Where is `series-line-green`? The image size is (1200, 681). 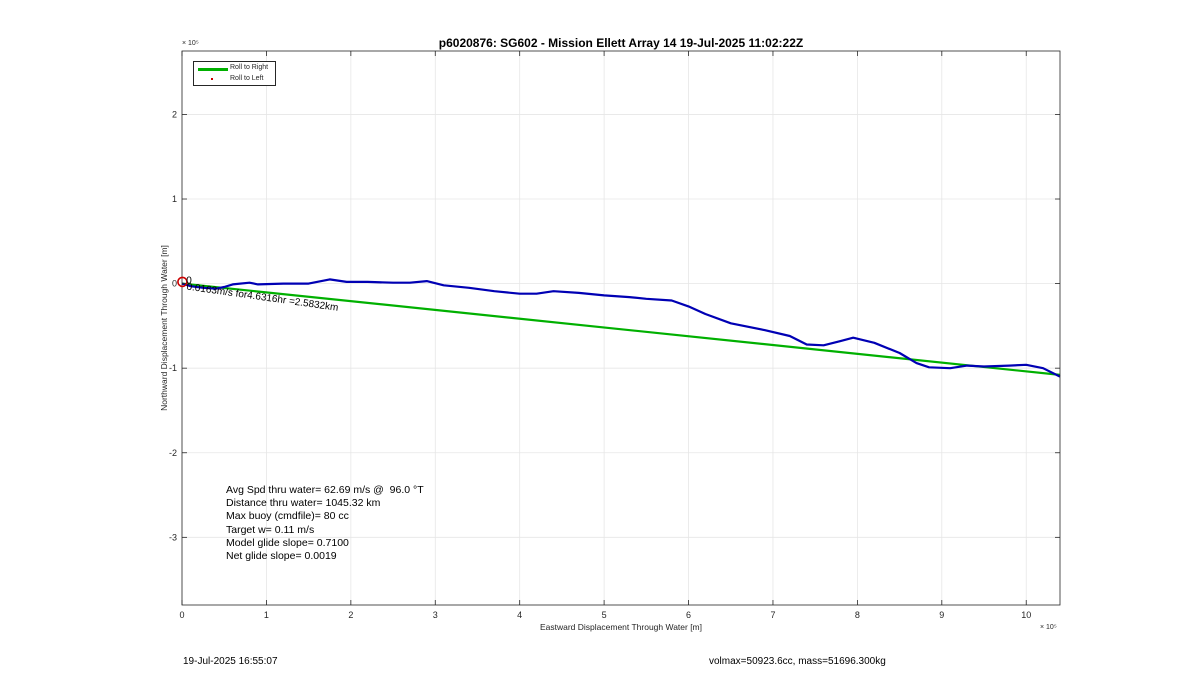
series-line-green is located at coordinates (621, 329).